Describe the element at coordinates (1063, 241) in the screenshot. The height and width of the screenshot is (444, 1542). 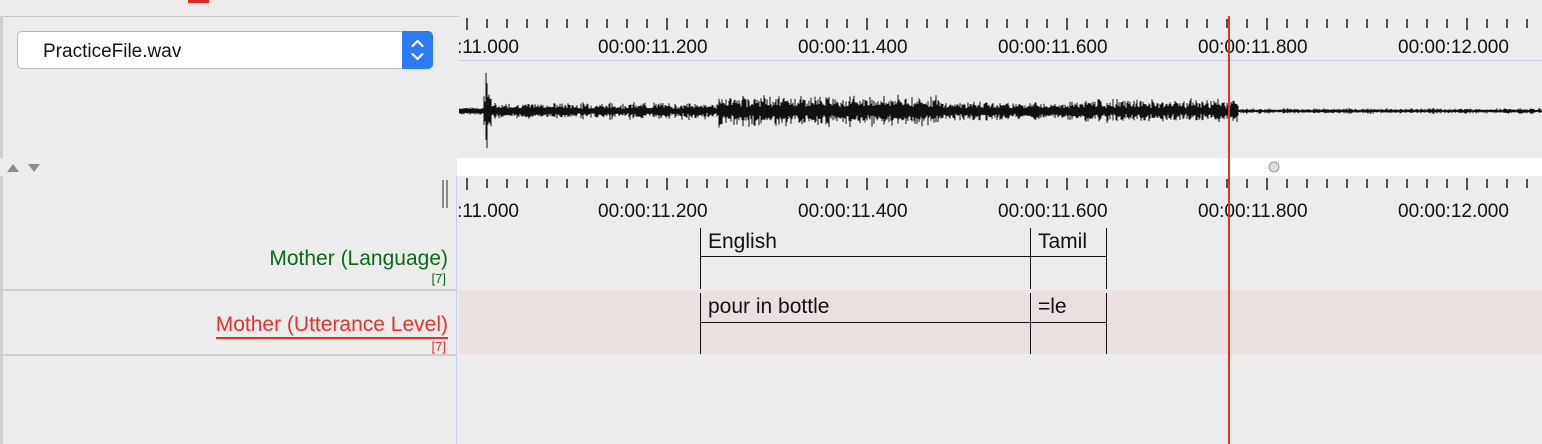
I see `annotation-tamil: Tamil` at that location.